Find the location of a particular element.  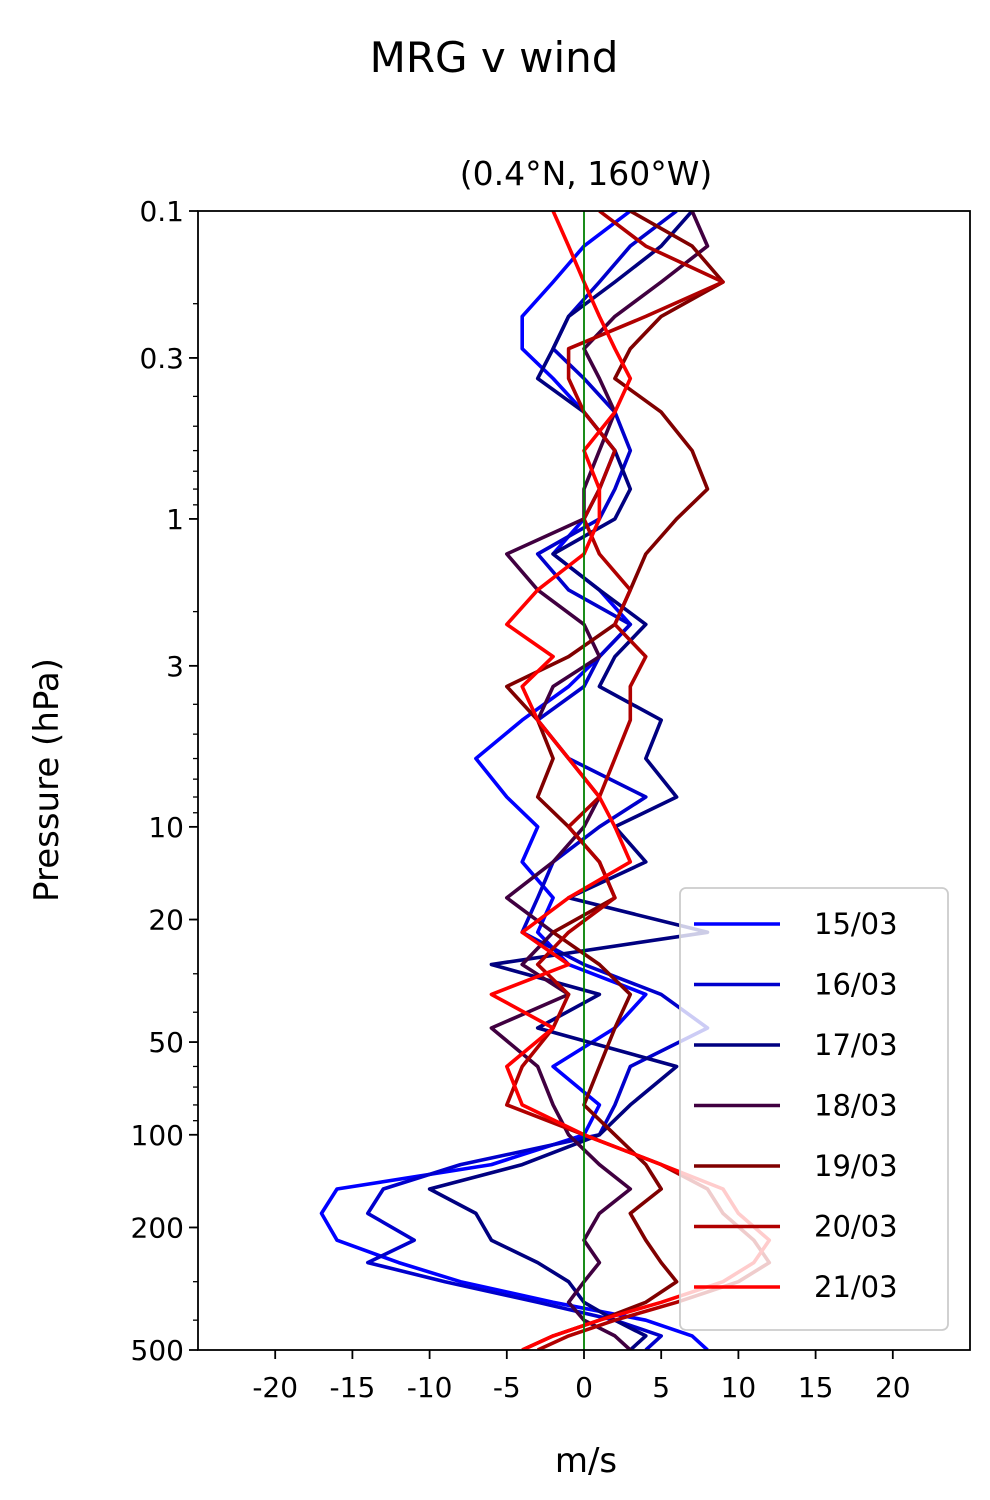

y-tick-label: 1 is located at coordinates (175, 519).